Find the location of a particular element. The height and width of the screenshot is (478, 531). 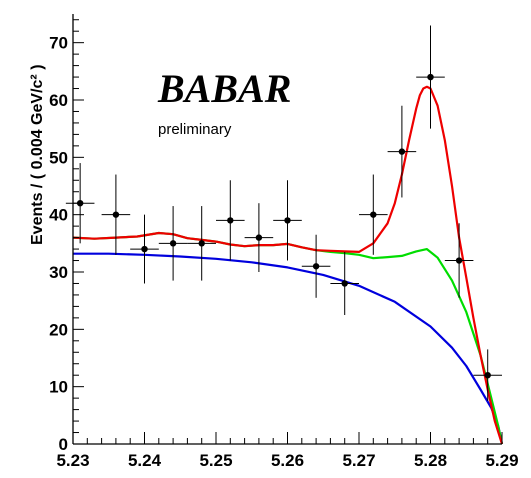

logo-text: BABAR is located at coordinates (224, 88).